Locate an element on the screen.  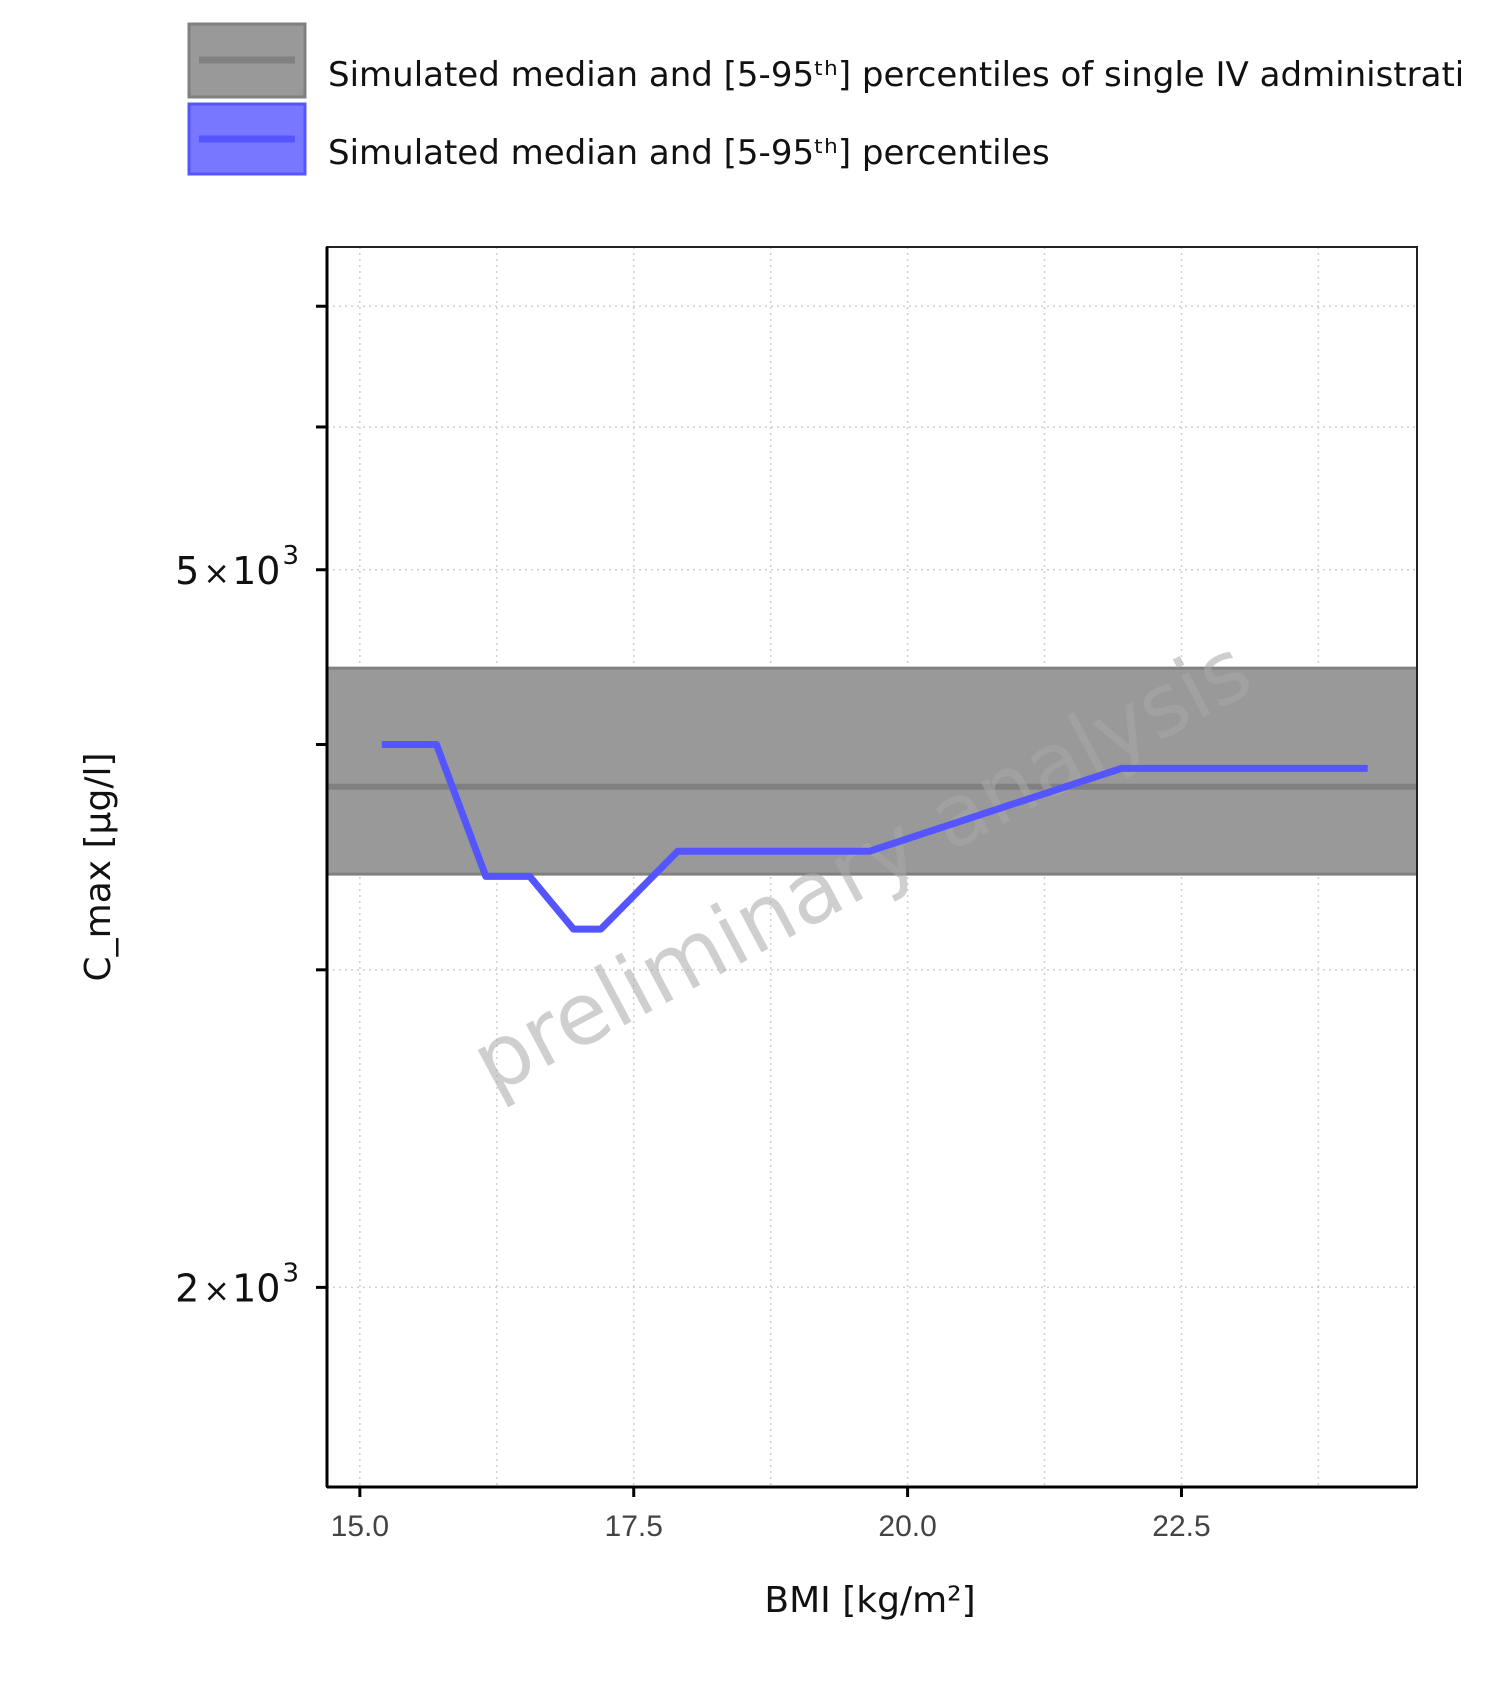
x-axis-ticks: 15.0 17.5 20.0 22.5 is located at coordinates (771, 1515).